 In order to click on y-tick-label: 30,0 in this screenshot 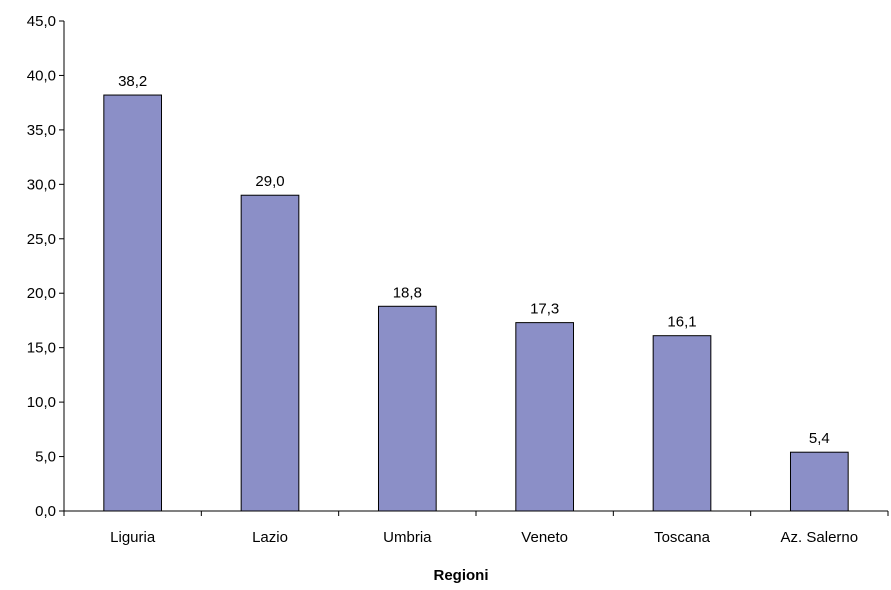, I will do `click(41, 184)`.